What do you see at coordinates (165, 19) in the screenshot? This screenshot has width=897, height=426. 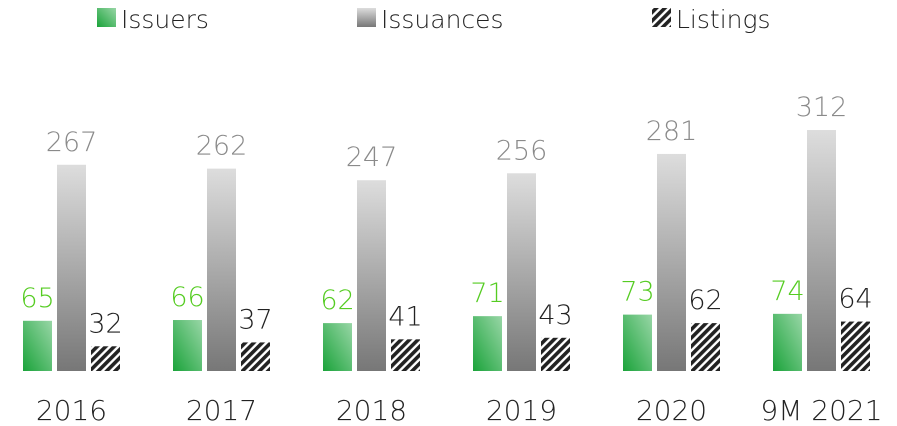 I see `legend-label: Issuers` at bounding box center [165, 19].